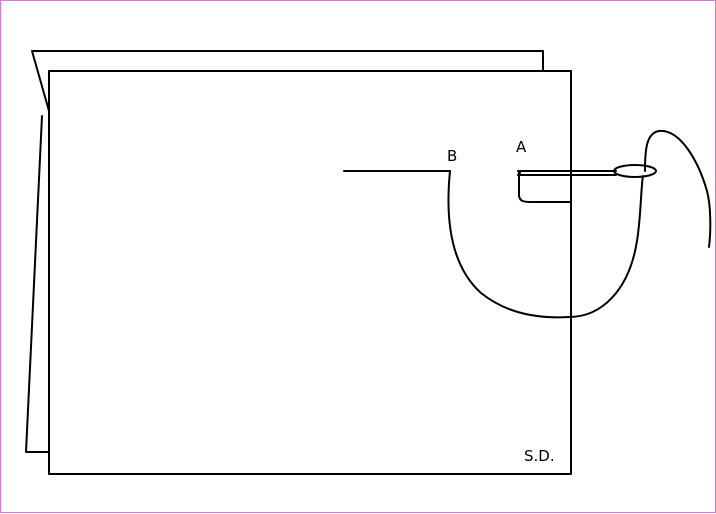 The height and width of the screenshot is (514, 716). Describe the element at coordinates (635, 171) in the screenshot. I see `needle-eye` at that location.